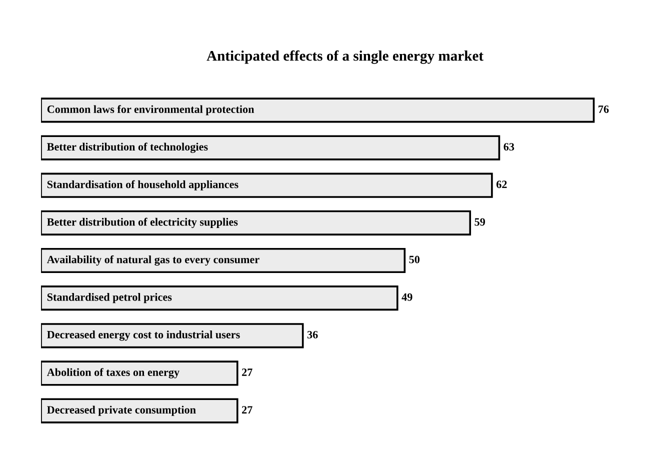 The image size is (651, 457). I want to click on y-tick-label: Standardisation of household appliances, so click(142, 185).